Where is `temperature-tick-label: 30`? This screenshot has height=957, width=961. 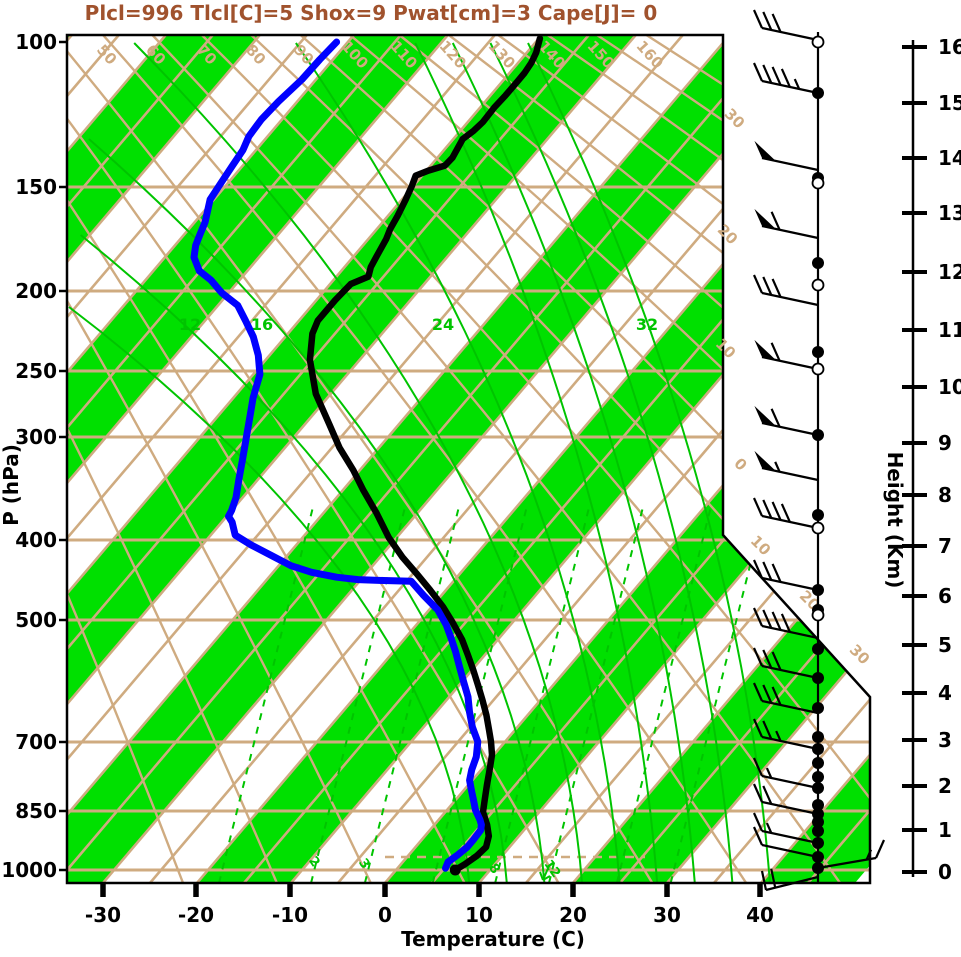 temperature-tick-label: 30 is located at coordinates (667, 915).